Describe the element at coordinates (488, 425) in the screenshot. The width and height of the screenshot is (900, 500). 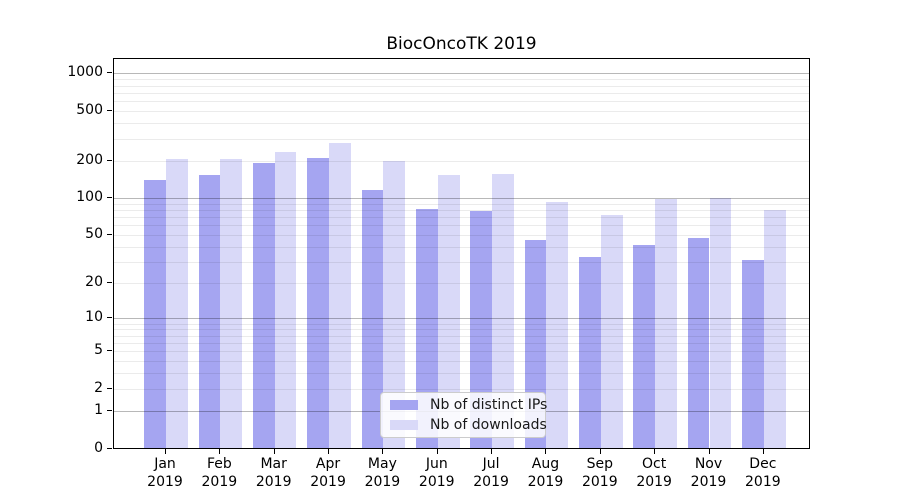
I see `legend-label-downloads: Nb of downloads` at that location.